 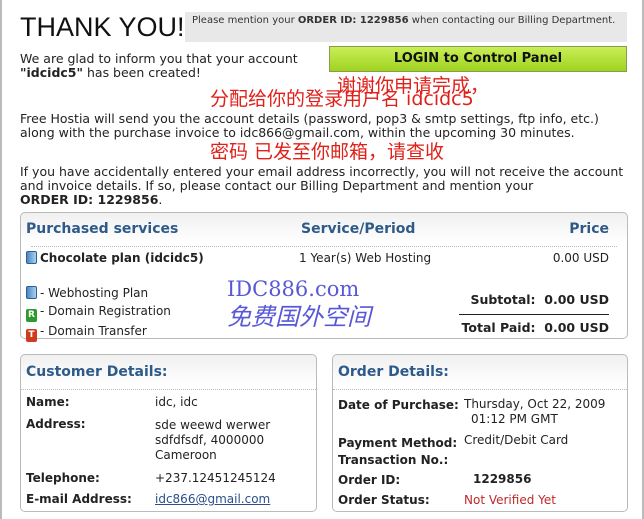 I want to click on payment-label: Payment Method:, so click(x=398, y=443).